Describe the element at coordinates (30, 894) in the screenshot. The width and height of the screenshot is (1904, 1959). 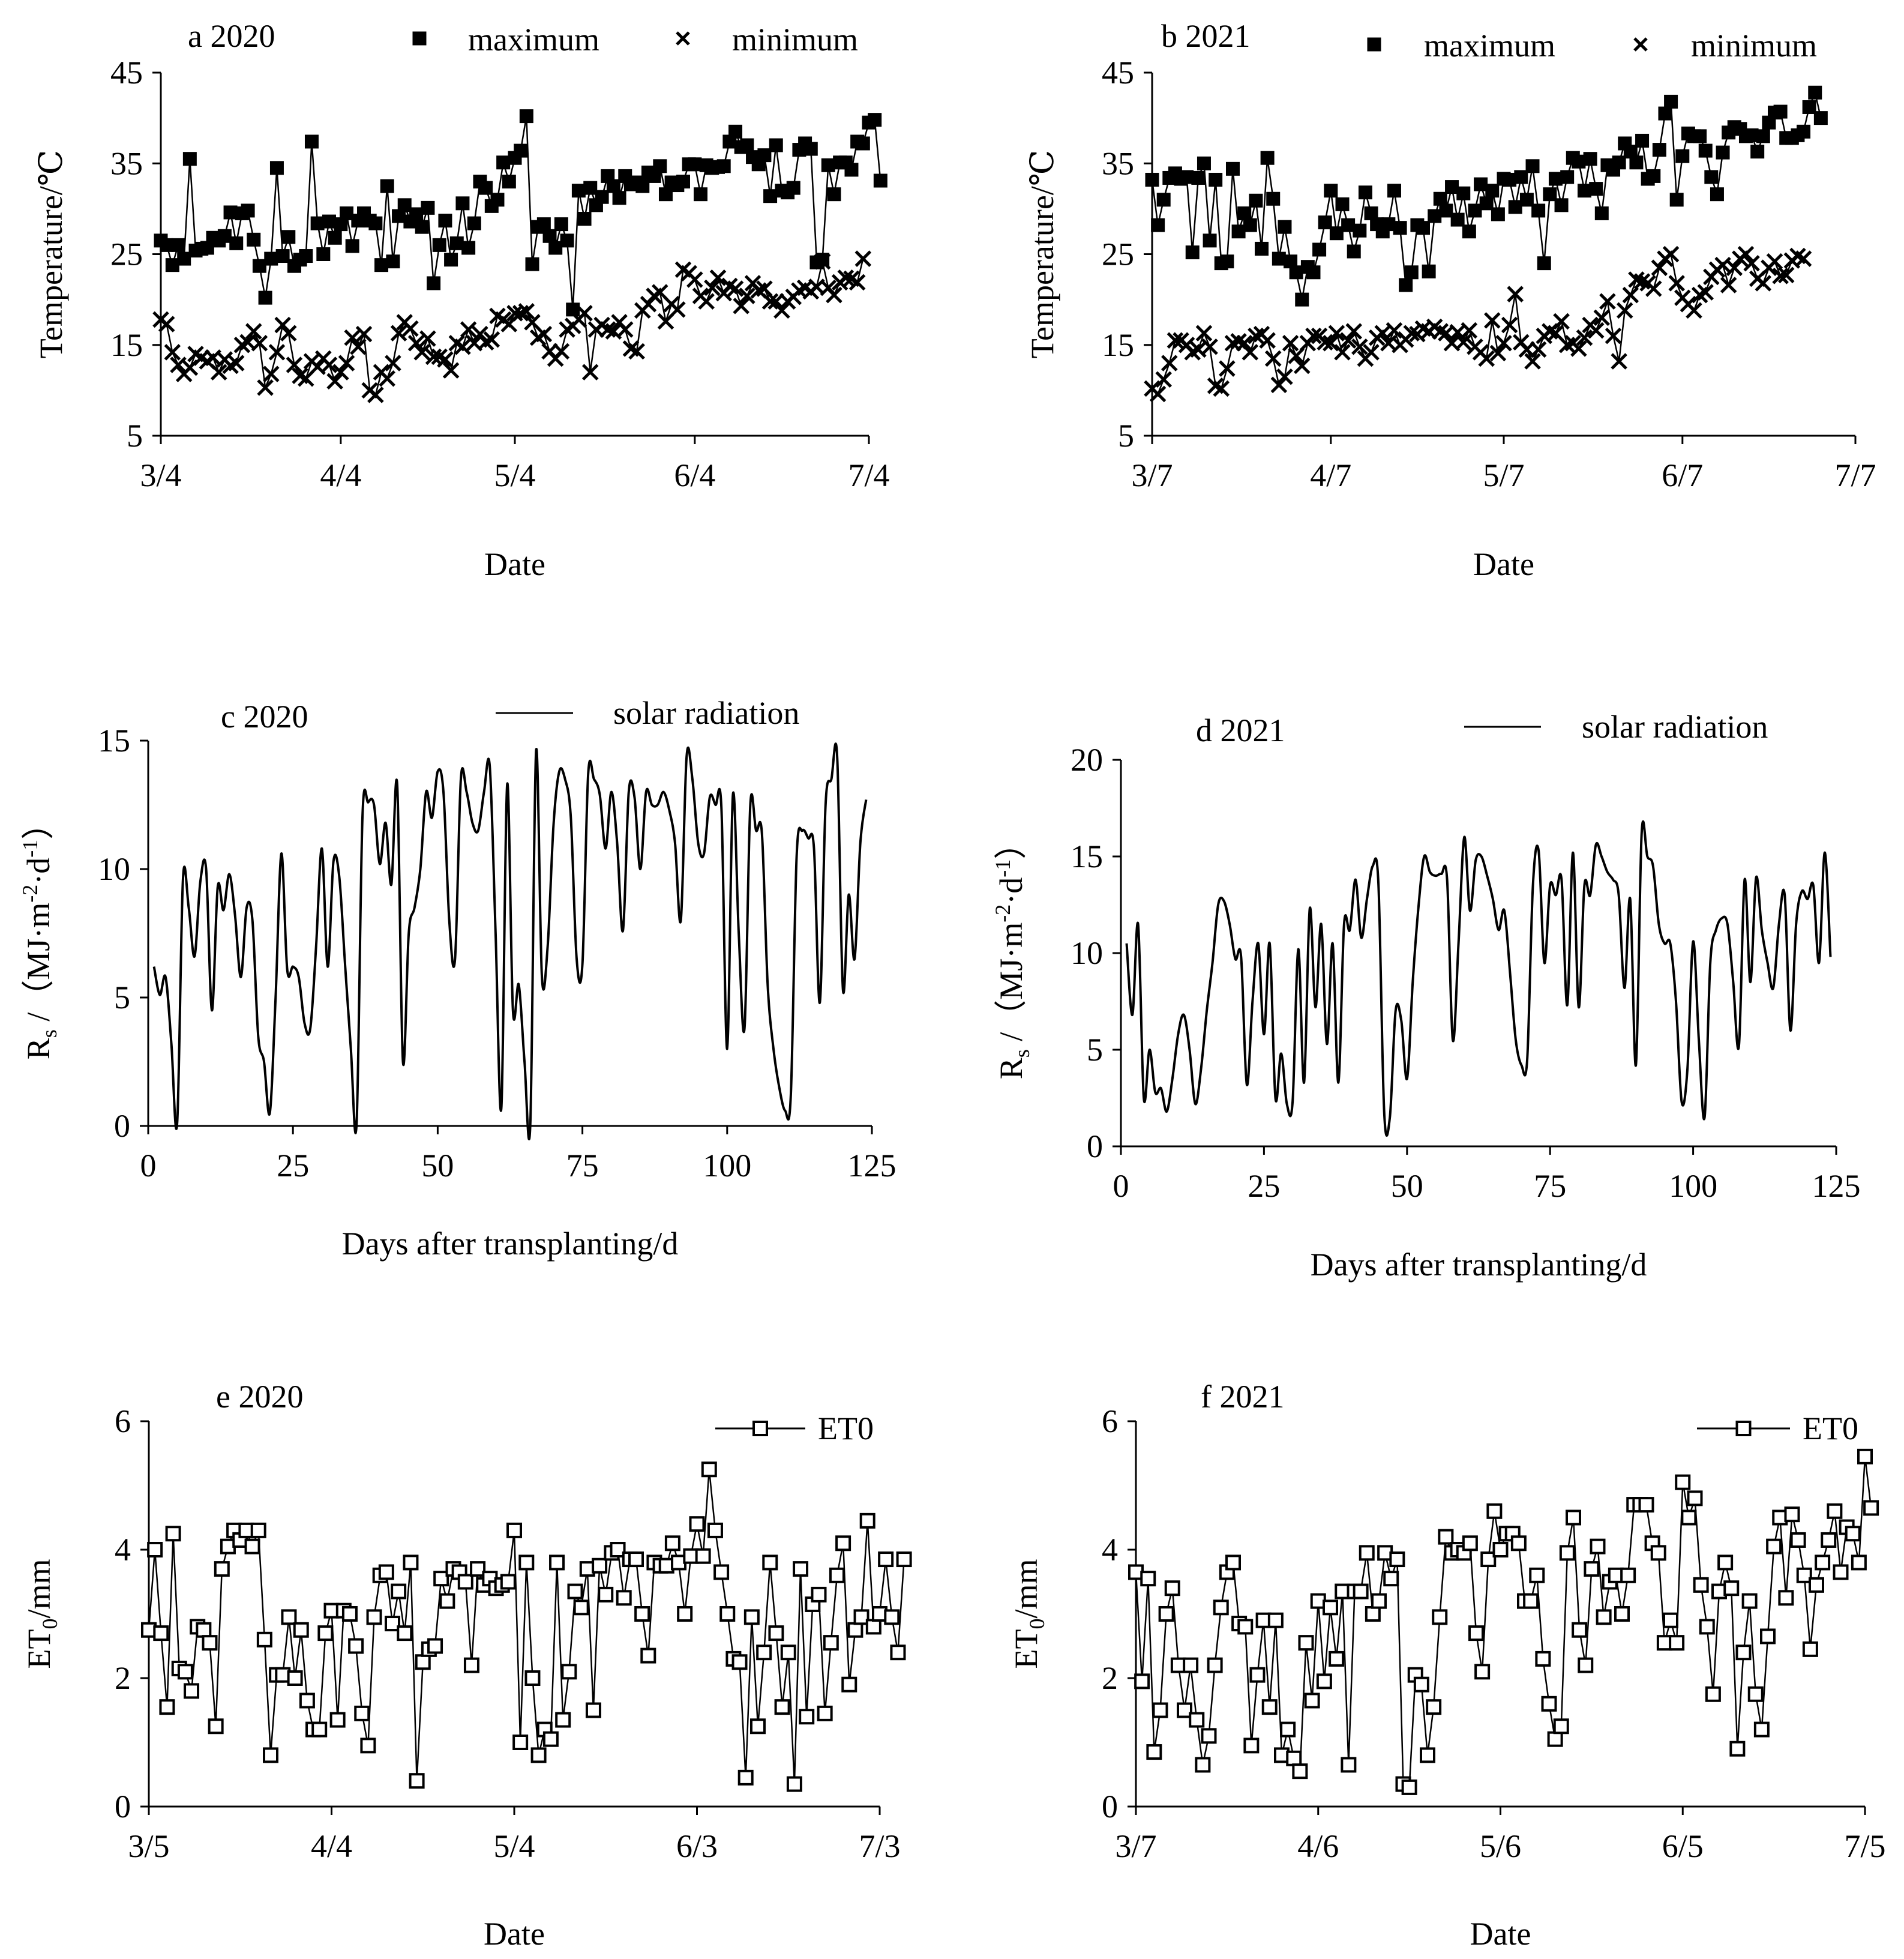
I see `y-axis-title-part: -2` at that location.